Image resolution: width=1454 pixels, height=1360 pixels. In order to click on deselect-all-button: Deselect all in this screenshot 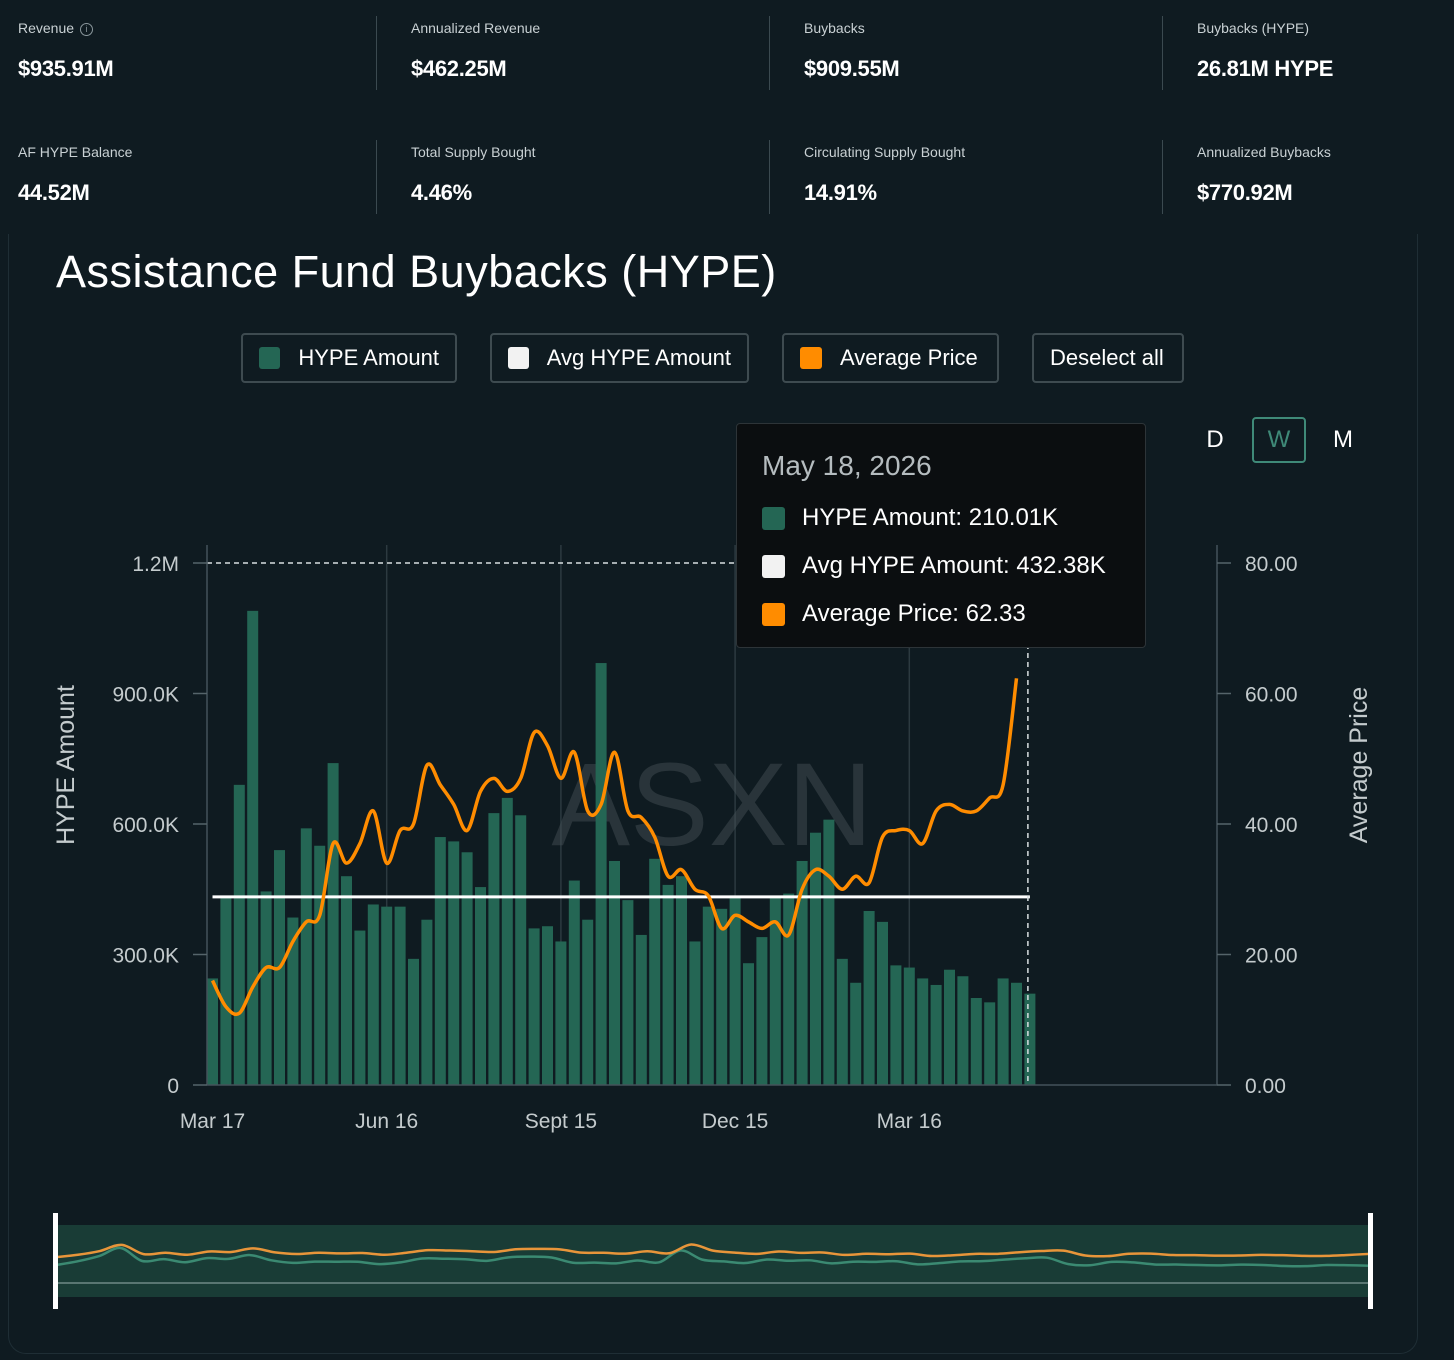, I will do `click(1108, 358)`.